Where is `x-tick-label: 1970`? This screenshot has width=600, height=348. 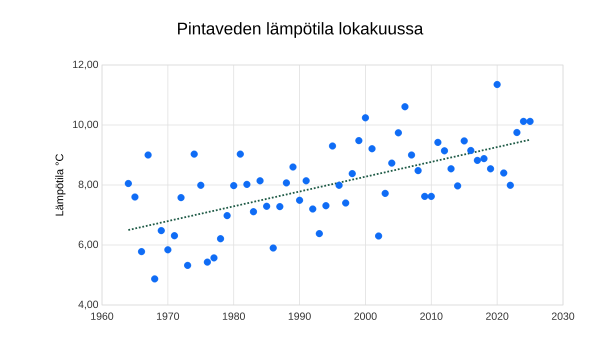 x-tick-label: 1970 is located at coordinates (168, 316).